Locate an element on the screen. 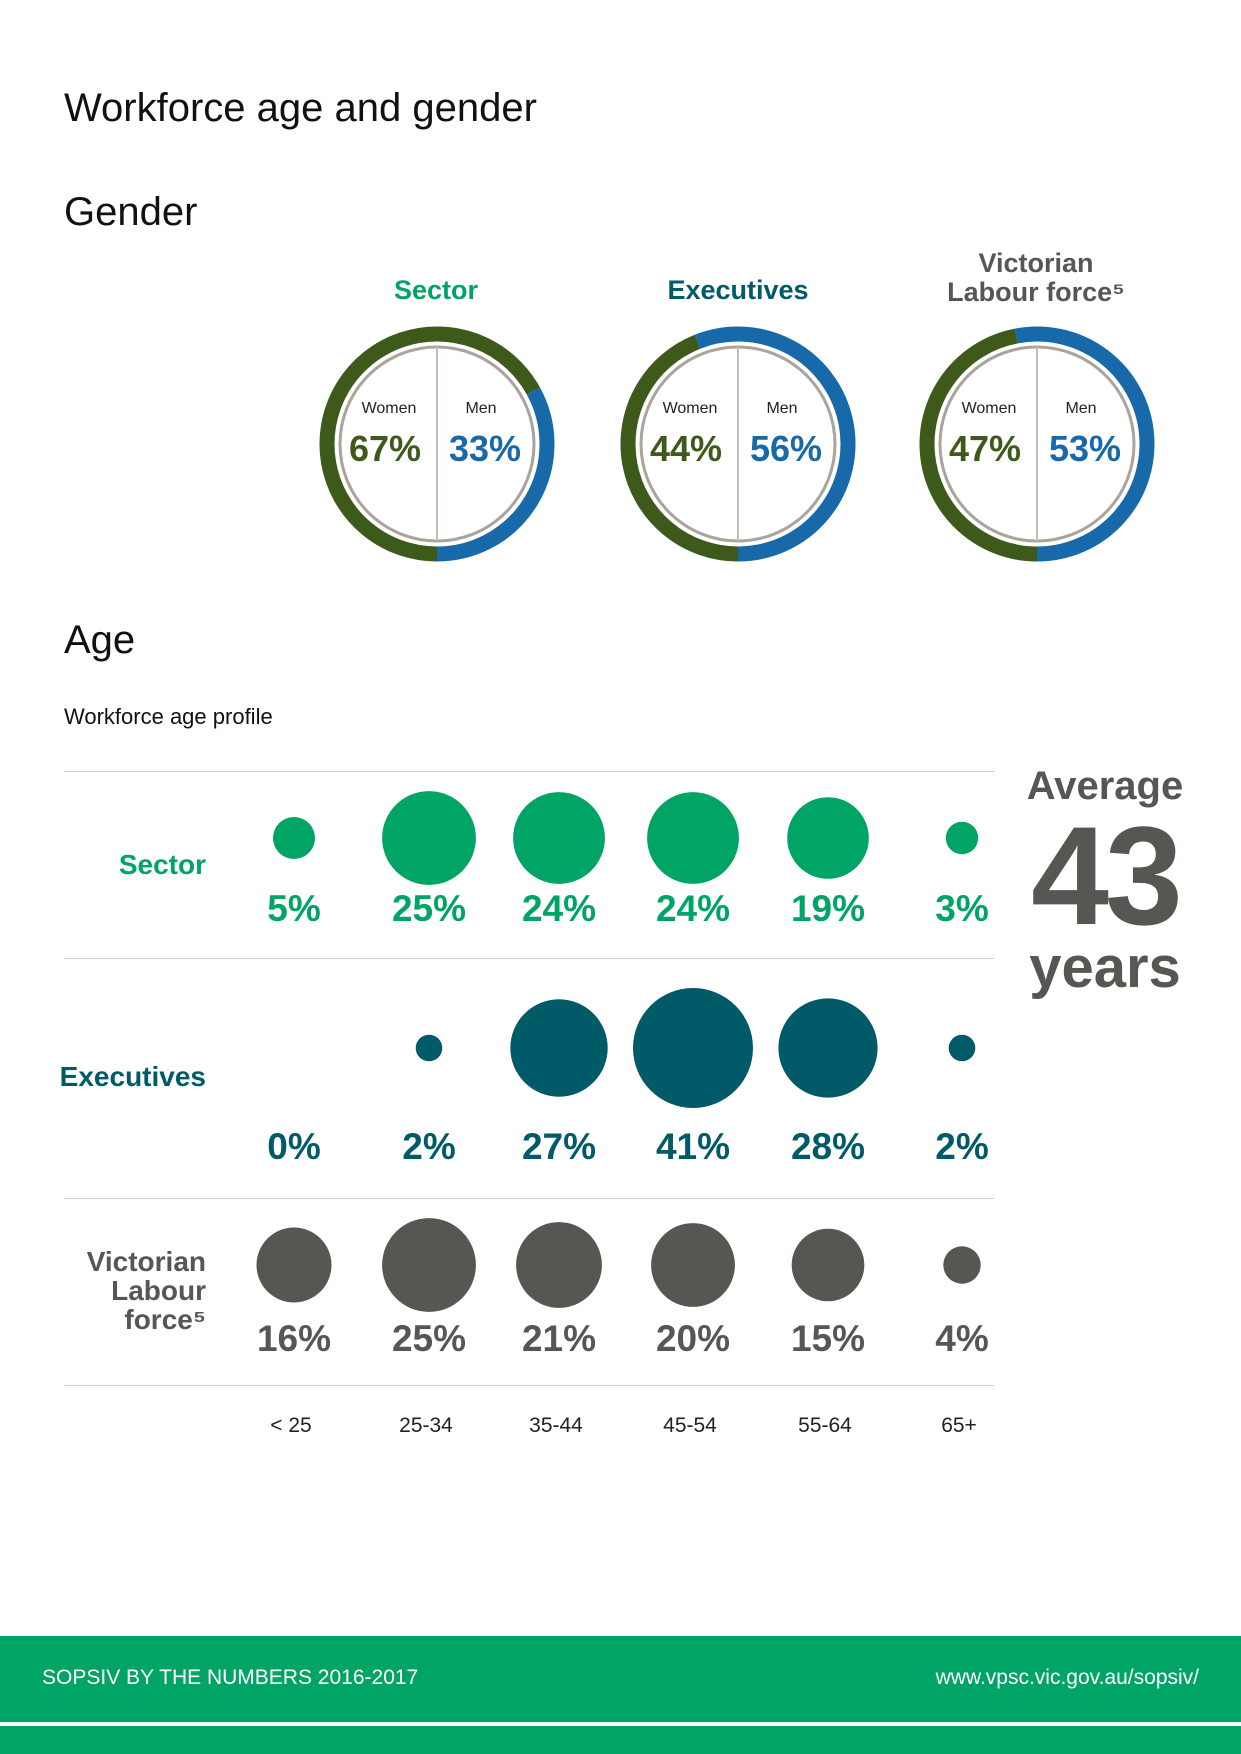 This screenshot has height=1754, width=1241. footer-divider is located at coordinates (620, 1724).